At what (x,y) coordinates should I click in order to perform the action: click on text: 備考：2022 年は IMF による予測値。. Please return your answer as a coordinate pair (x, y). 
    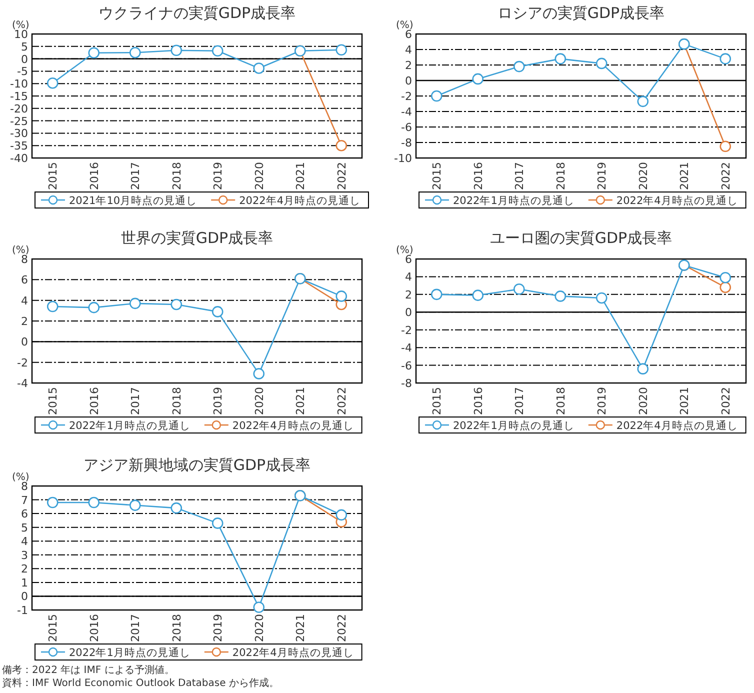
    Looking at the image, I should click on (88, 670).